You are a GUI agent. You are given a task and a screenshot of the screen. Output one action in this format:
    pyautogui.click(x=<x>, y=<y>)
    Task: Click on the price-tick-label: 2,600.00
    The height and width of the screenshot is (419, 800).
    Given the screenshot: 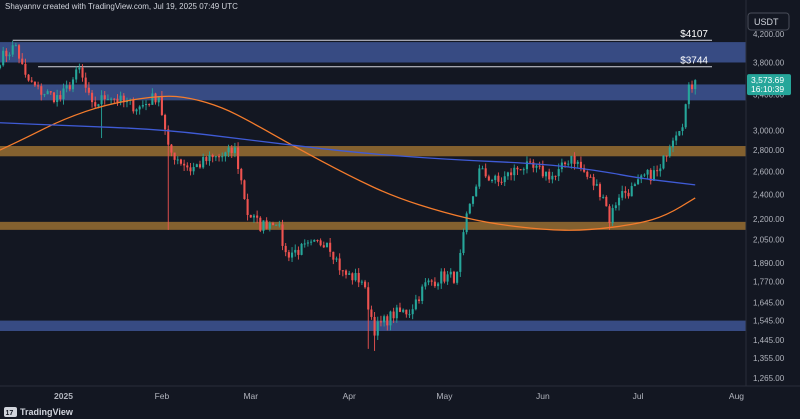 What is the action you would take?
    pyautogui.click(x=769, y=171)
    